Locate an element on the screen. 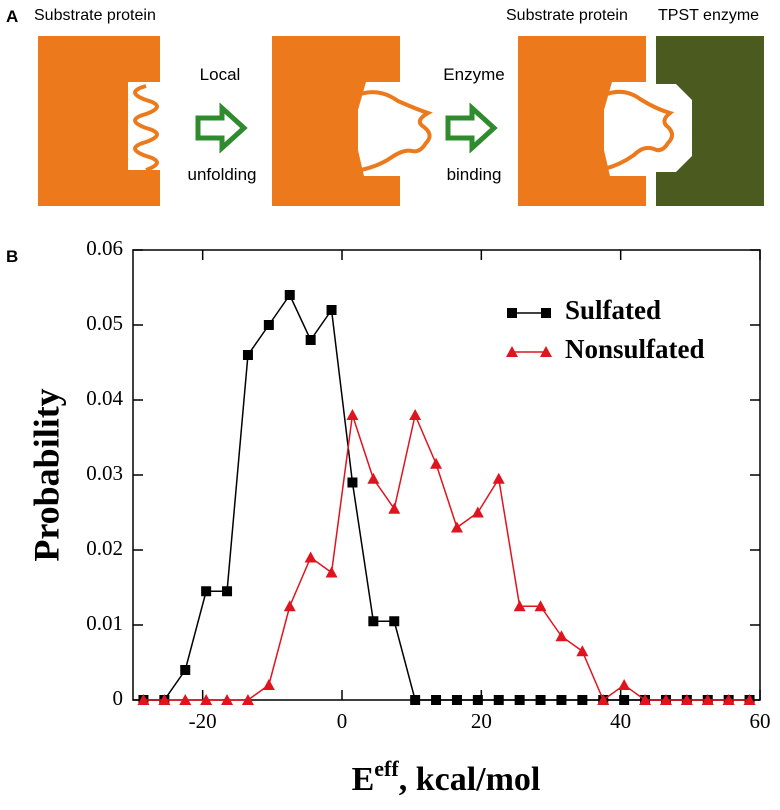  arrow-label: unfolding is located at coordinates (221, 174).